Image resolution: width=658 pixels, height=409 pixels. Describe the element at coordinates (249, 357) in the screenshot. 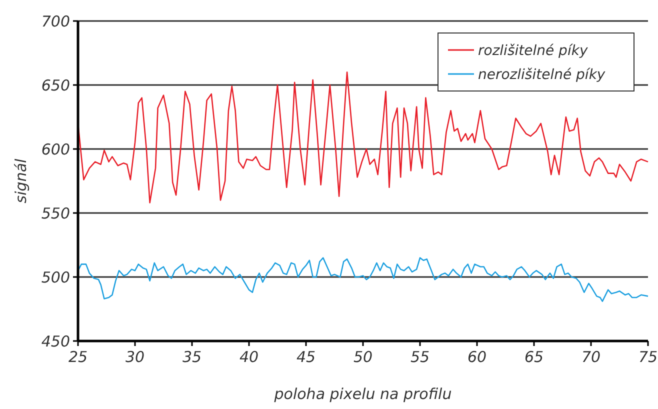

I see `x-tick-label: 40` at that location.